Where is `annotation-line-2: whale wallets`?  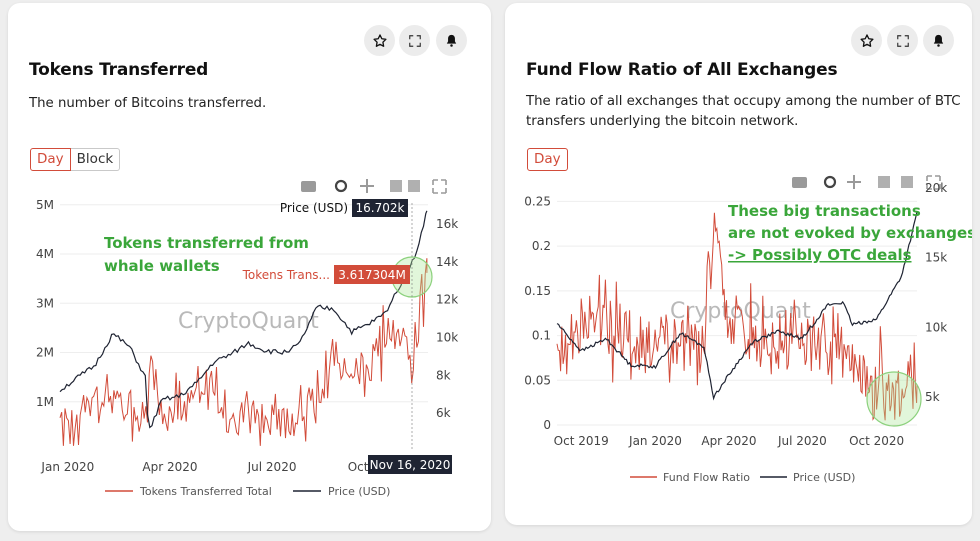
annotation-line-2: whale wallets is located at coordinates (162, 266).